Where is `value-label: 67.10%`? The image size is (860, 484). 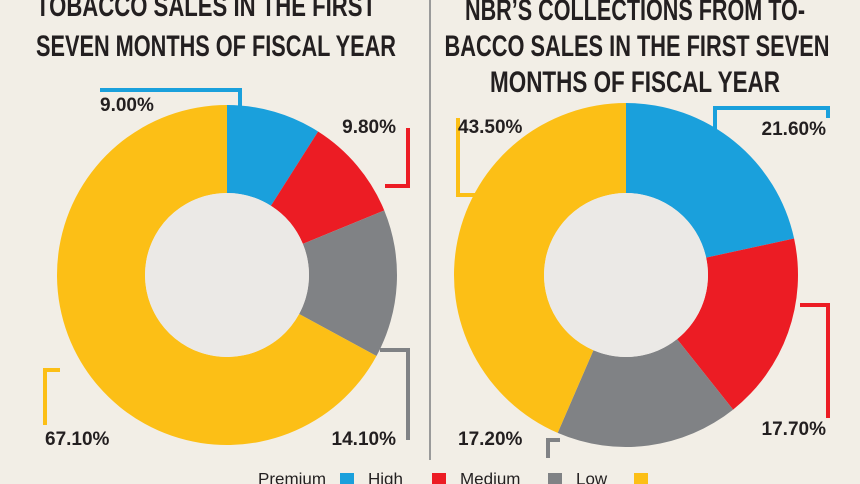 value-label: 67.10% is located at coordinates (77, 439).